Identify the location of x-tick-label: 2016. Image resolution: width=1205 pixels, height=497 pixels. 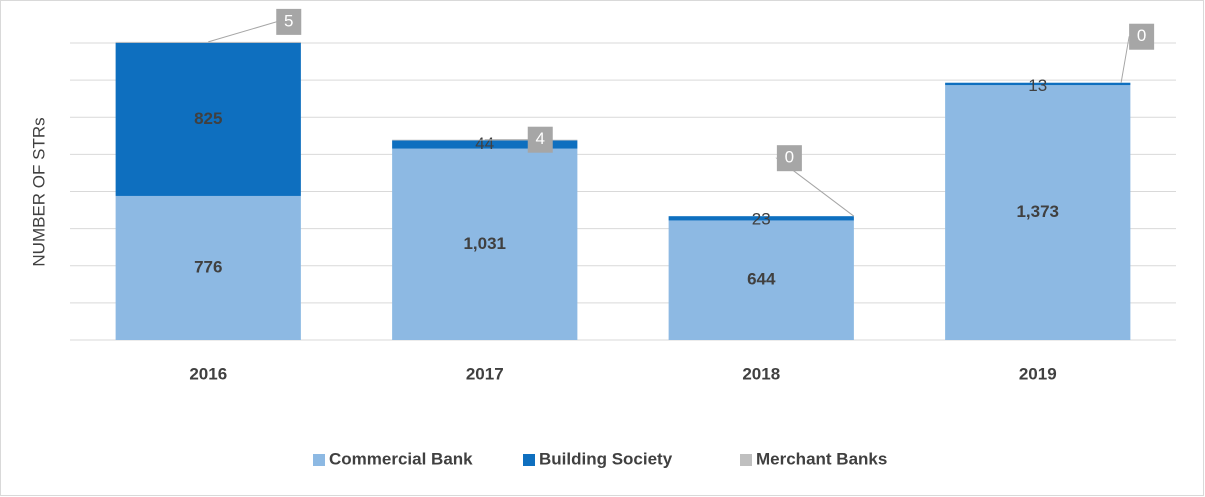
(208, 373).